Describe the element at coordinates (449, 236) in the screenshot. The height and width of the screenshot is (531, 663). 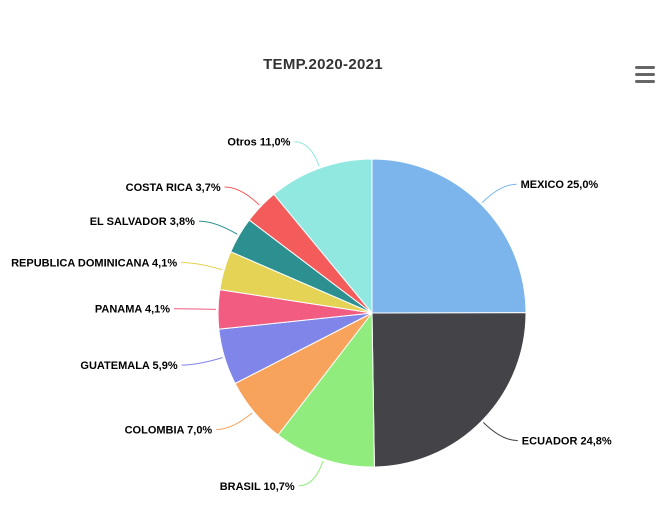
I see `pie-slice-mexico` at that location.